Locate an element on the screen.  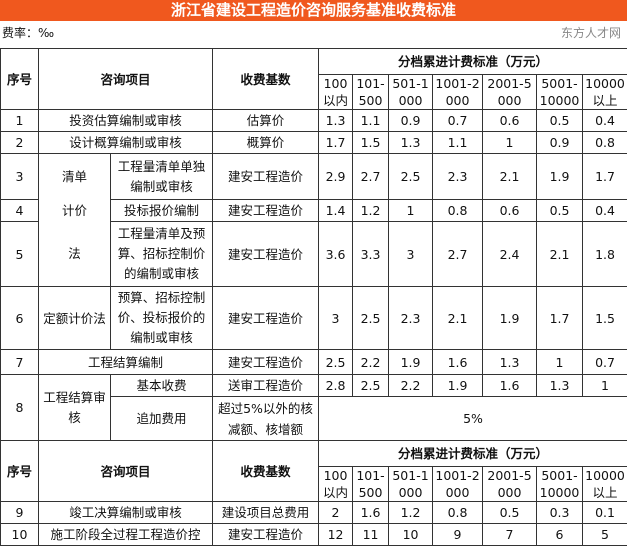
header-row: 序号 咨询项目 收费基数 分档累进计费标准（万元） is located at coordinates (313, 79).